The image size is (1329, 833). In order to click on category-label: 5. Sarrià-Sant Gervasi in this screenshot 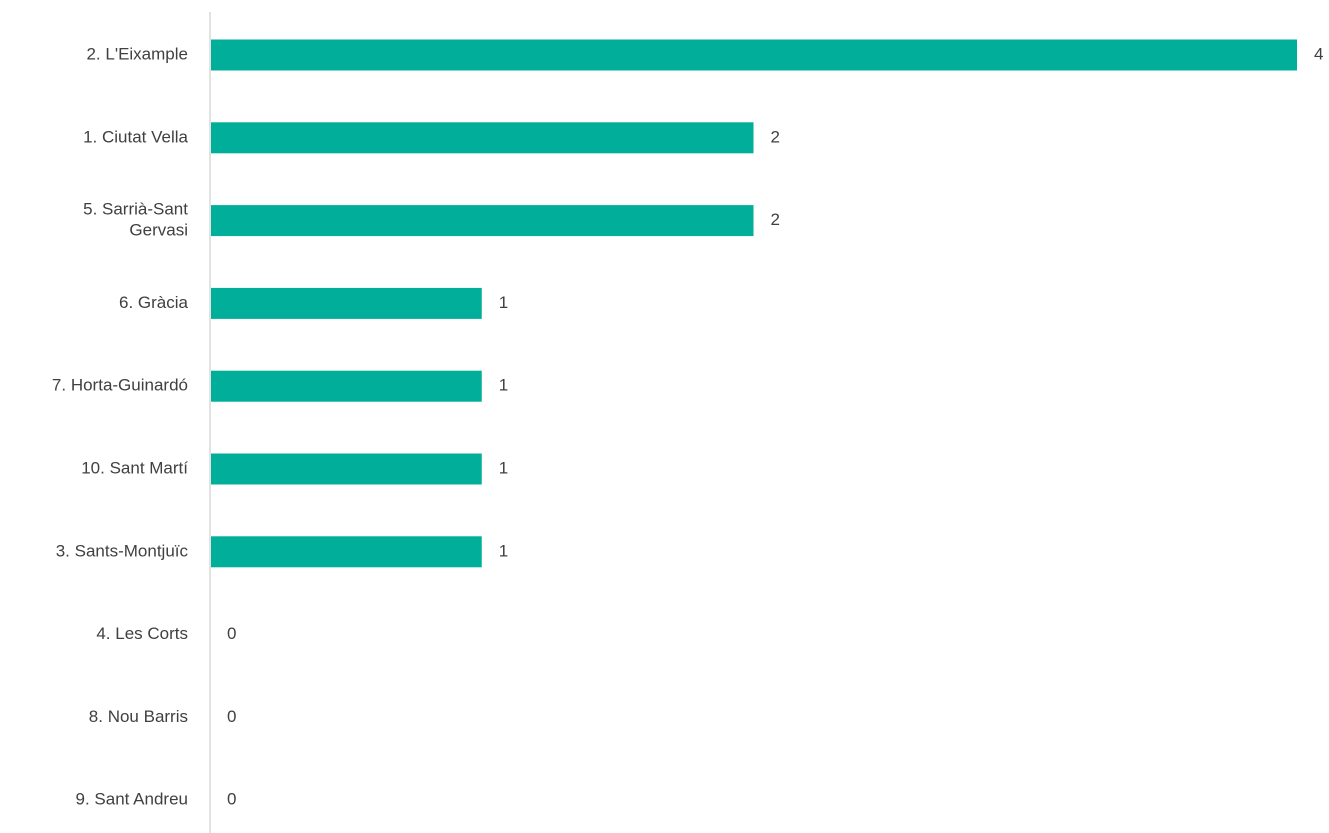, I will do `click(135, 220)`.